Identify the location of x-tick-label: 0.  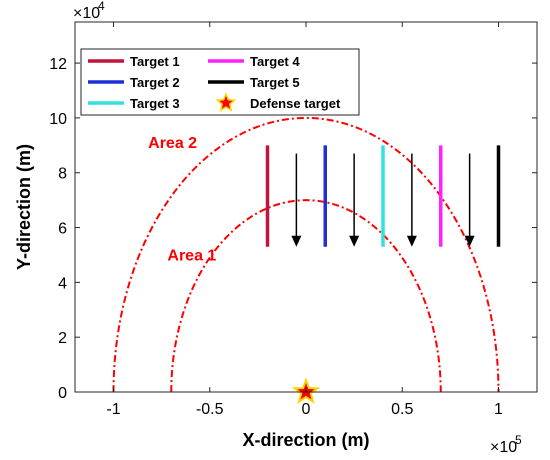
(306, 409).